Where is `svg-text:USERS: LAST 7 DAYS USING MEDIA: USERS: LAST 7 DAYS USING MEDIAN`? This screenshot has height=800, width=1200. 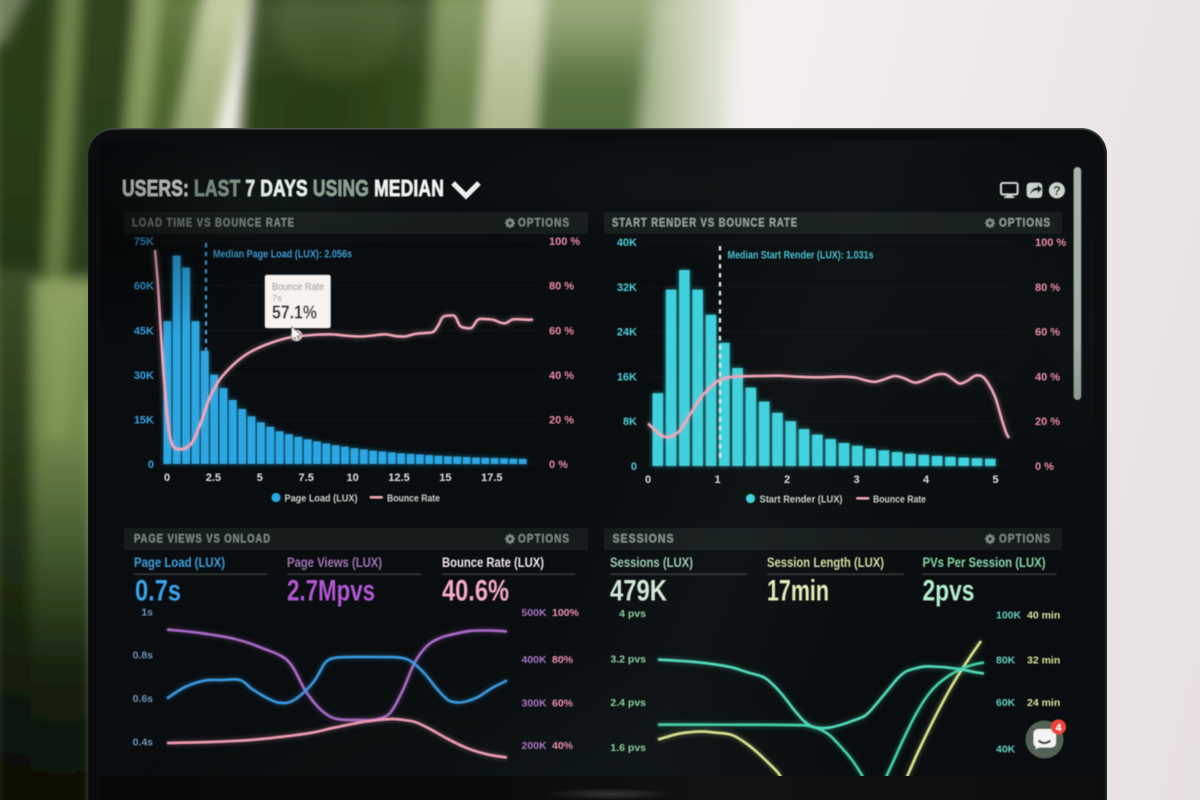 svg-text:USERS: LAST 7 DAYS USING MEDIA: USERS: LAST 7 DAYS USING MEDIAN is located at coordinates (283, 188).